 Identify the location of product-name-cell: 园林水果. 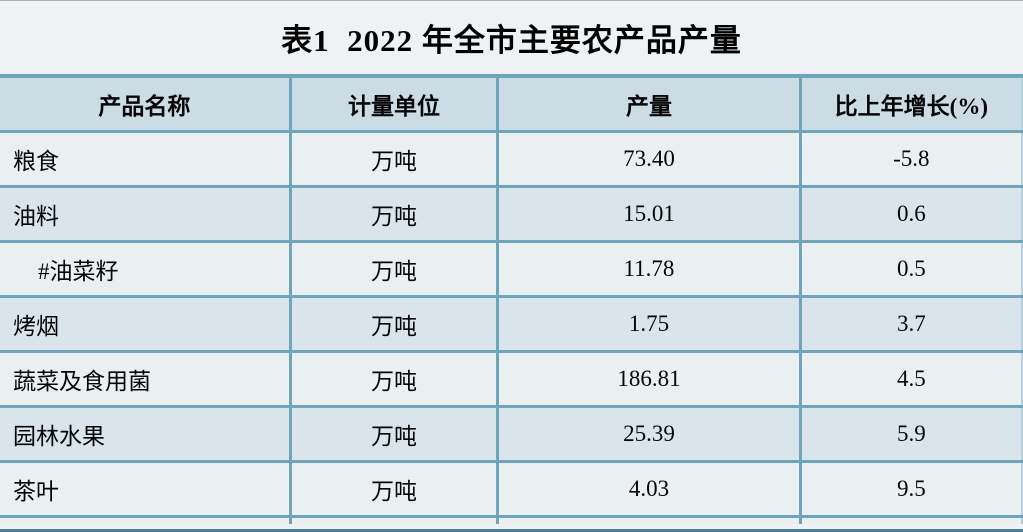
(146, 434).